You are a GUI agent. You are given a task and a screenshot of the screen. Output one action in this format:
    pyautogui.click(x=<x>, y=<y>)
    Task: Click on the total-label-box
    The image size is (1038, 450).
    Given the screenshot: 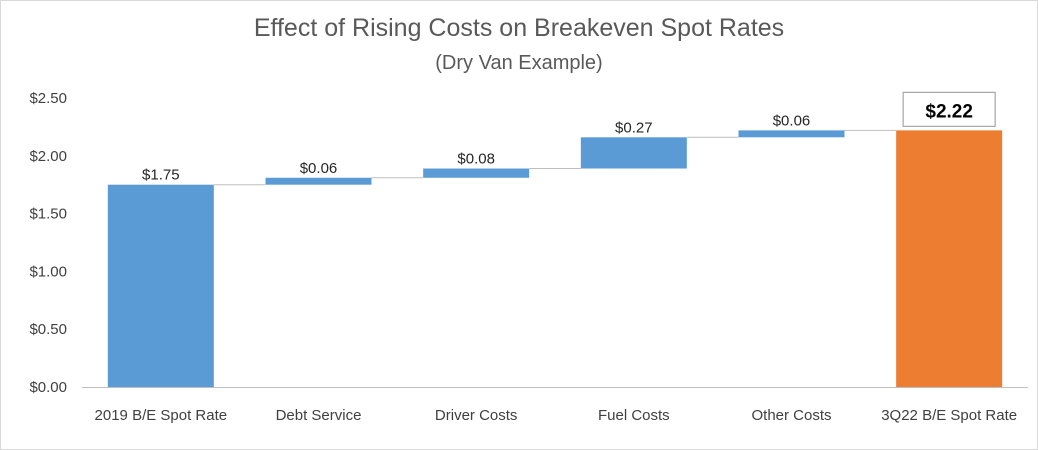 What is the action you would take?
    pyautogui.click(x=949, y=109)
    